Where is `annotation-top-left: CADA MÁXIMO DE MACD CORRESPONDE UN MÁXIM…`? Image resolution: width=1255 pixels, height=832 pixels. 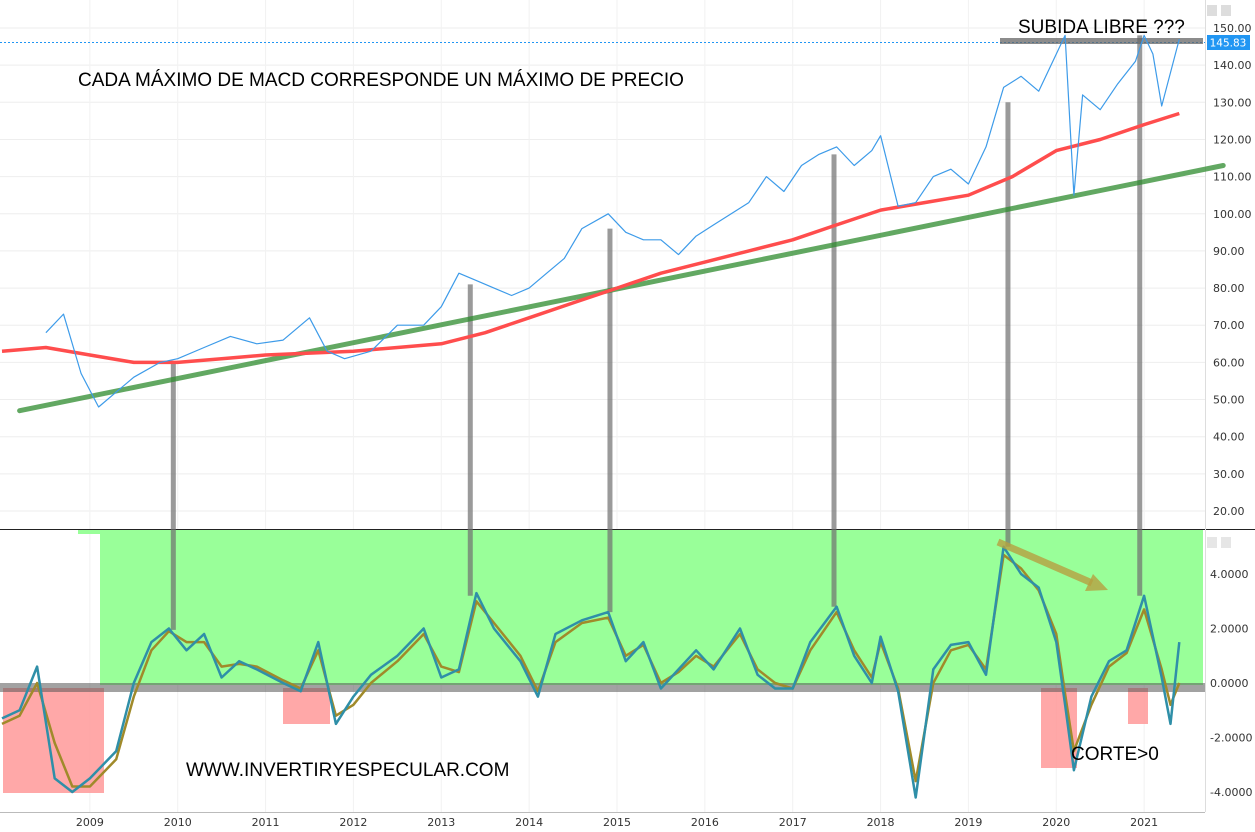
annotation-top-left: CADA MÁXIMO DE MACD CORRESPONDE UN MÁXIM… is located at coordinates (381, 80).